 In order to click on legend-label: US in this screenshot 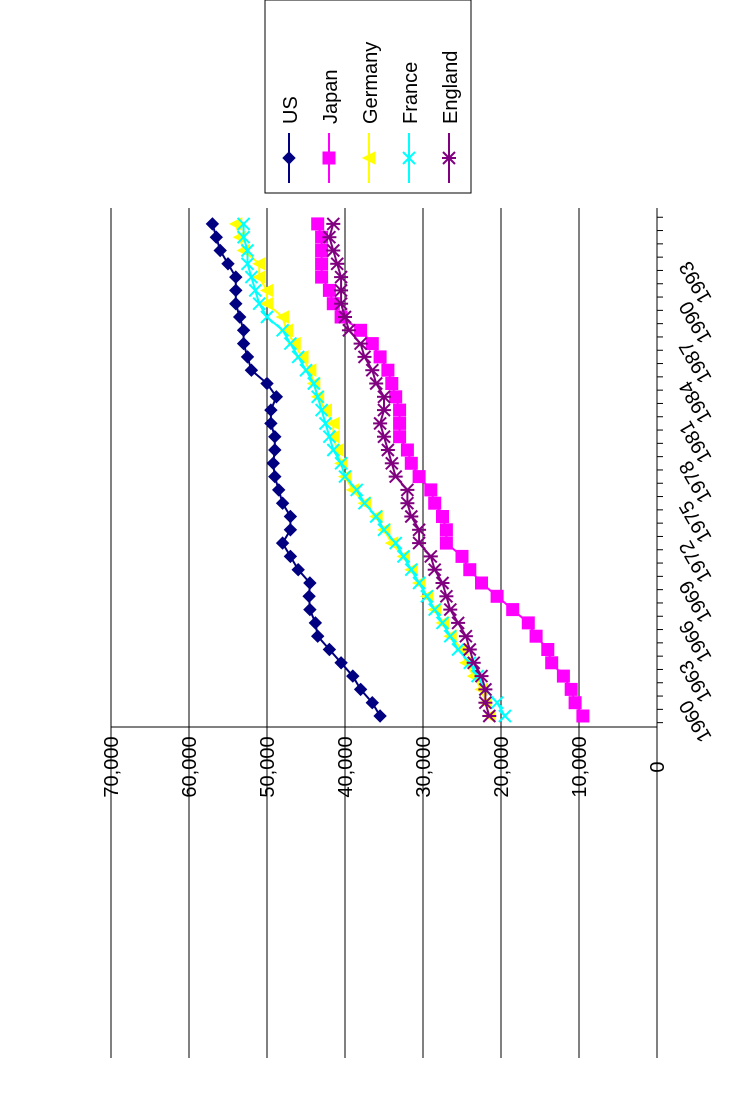, I will do `click(291, 110)`.